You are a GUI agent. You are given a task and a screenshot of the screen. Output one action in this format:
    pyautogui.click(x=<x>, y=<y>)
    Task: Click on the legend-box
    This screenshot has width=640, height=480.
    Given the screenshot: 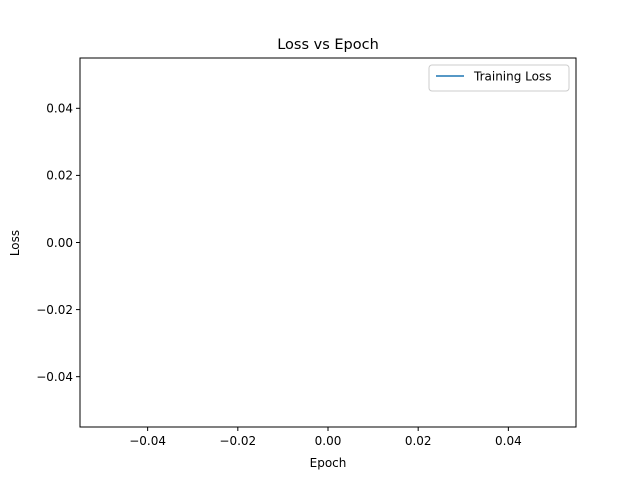 What is the action you would take?
    pyautogui.click(x=499, y=78)
    